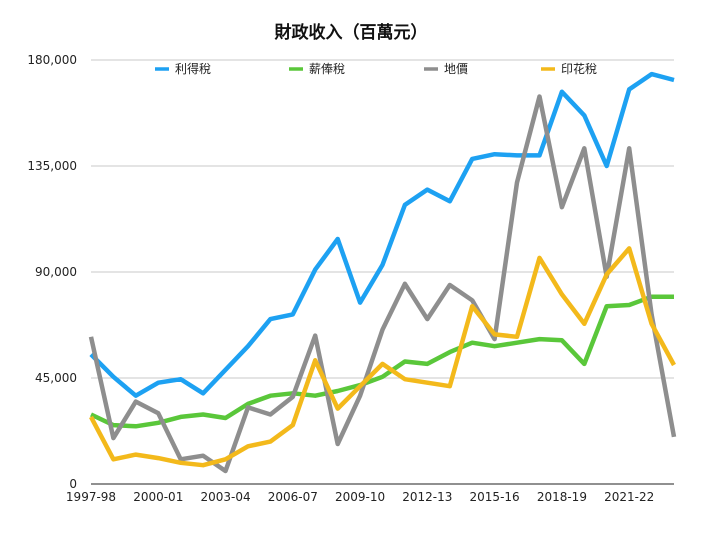 The image size is (702, 544). I want to click on y-tick-label: 45,000, so click(56, 378).